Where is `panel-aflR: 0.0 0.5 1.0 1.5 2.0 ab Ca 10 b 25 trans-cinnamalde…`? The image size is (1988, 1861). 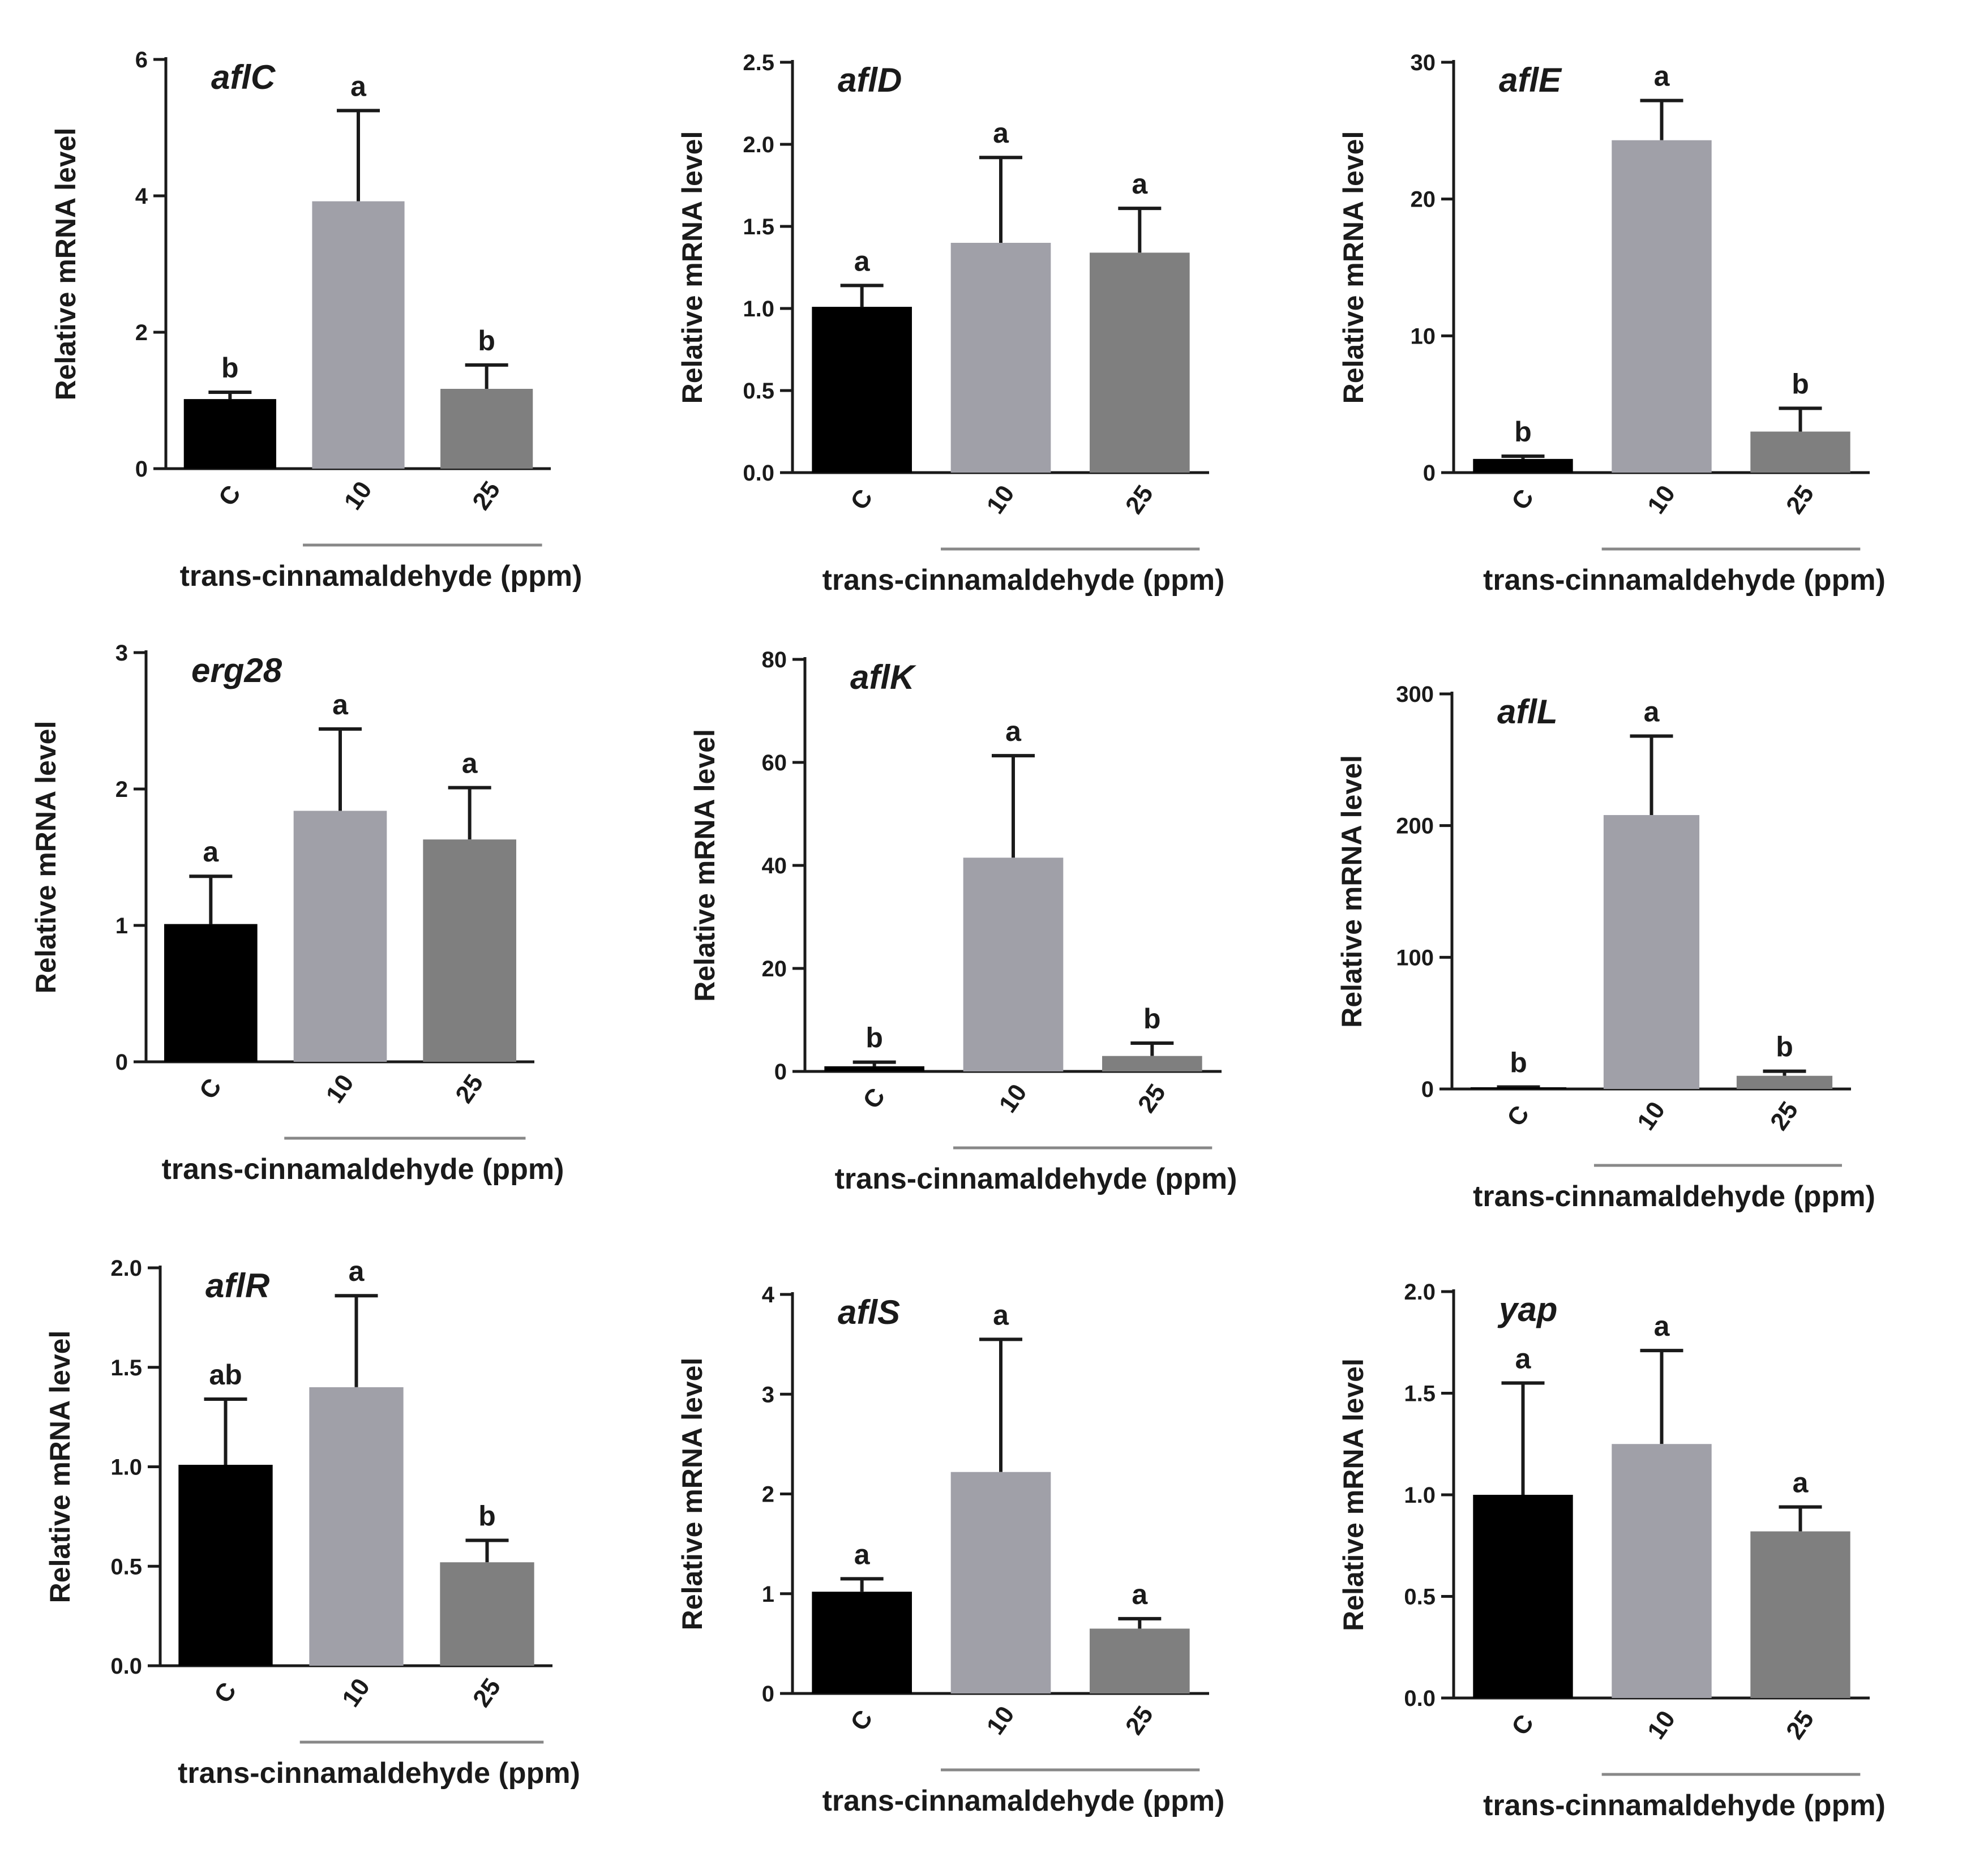 panel-aflR: 0.0 0.5 1.0 1.5 2.0 ab Ca 10 b 25 trans-cinnamalde… is located at coordinates (312, 1522).